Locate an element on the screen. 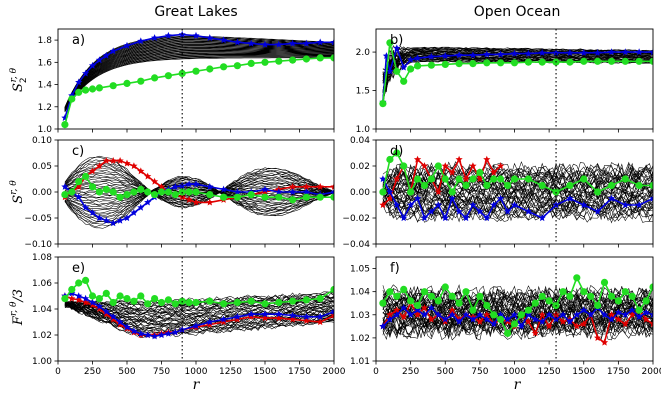 Image resolution: width=661 pixels, height=394 pixels. y-tick-label: 1.8 is located at coordinates (45, 41).